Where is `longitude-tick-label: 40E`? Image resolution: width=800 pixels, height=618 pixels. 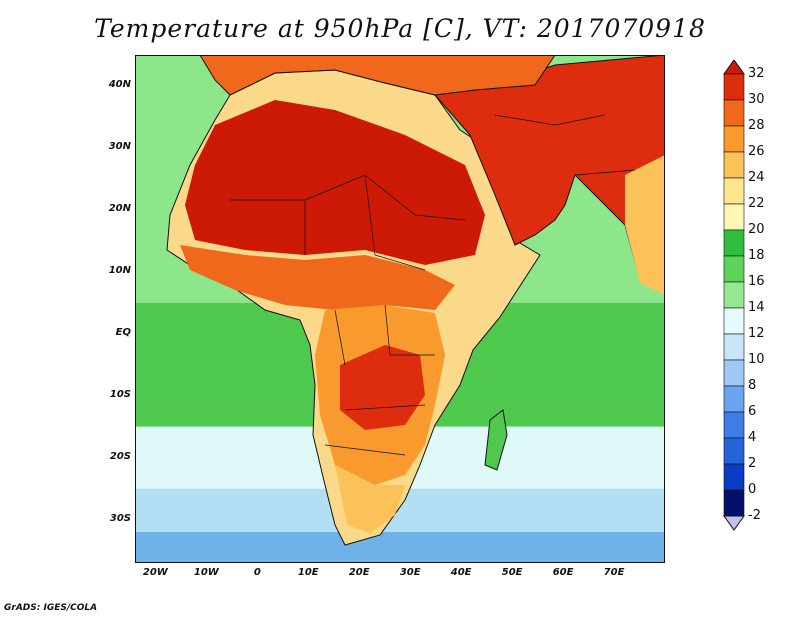 longitude-tick-label: 40E is located at coordinates (461, 572).